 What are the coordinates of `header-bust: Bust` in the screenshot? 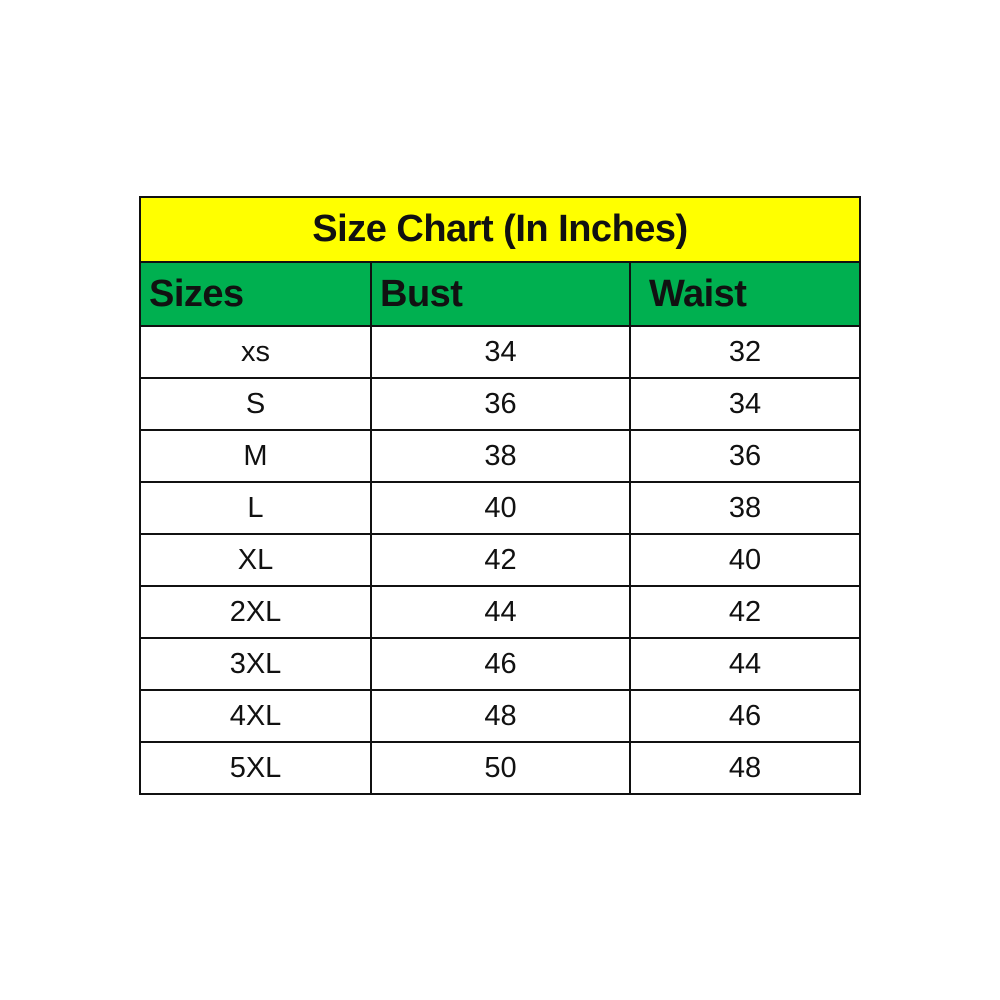 It's located at (500, 294).